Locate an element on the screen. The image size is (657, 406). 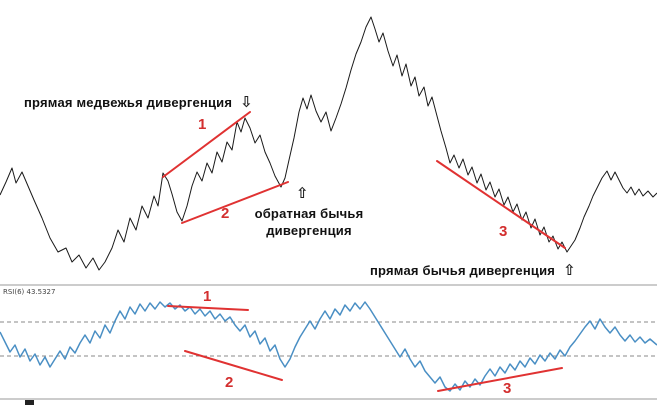
annotation-bullish-direct-text: прямая бычья дивергенция is located at coordinates (463, 270).